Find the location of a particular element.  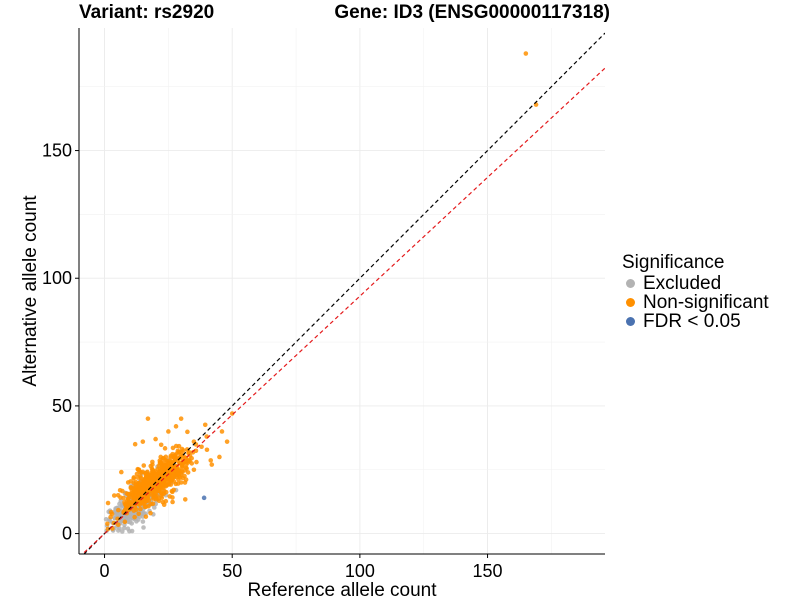

legend-label-excluded: Excluded is located at coordinates (682, 283).